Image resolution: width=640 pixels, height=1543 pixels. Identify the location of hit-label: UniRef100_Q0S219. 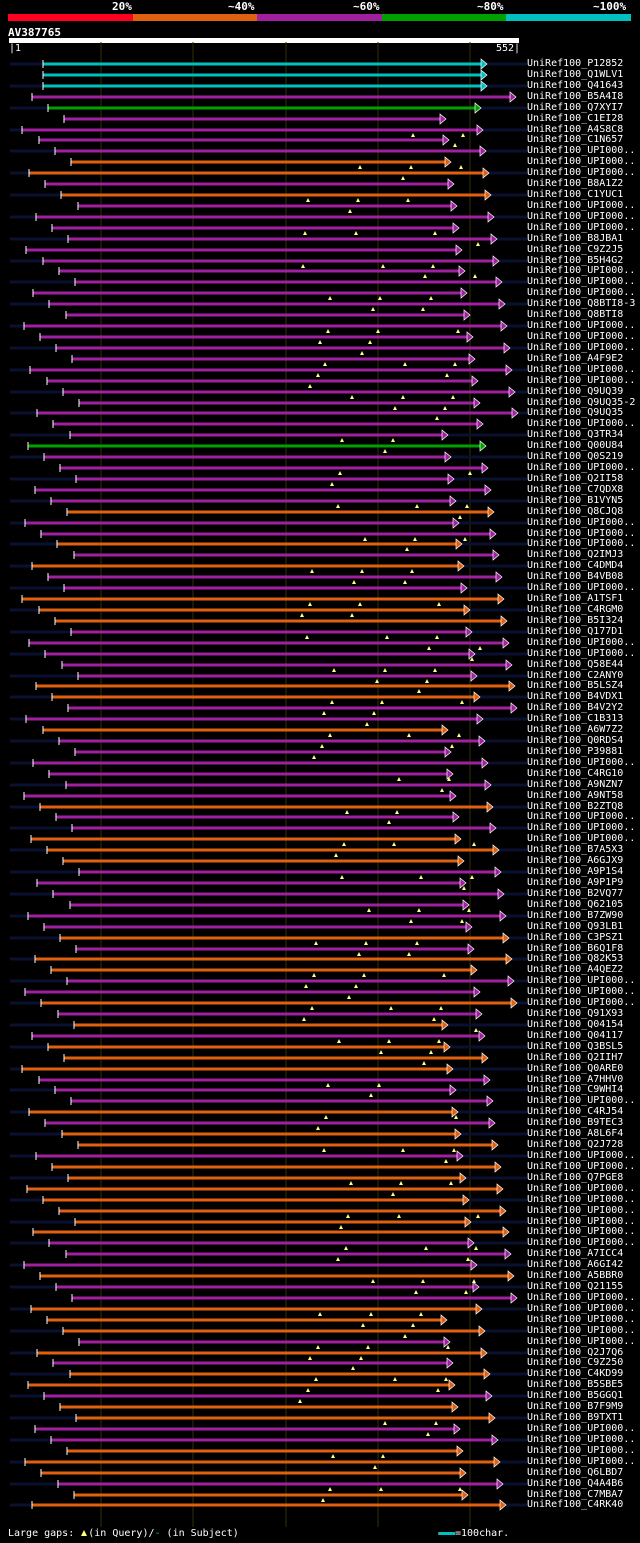
(575, 456).